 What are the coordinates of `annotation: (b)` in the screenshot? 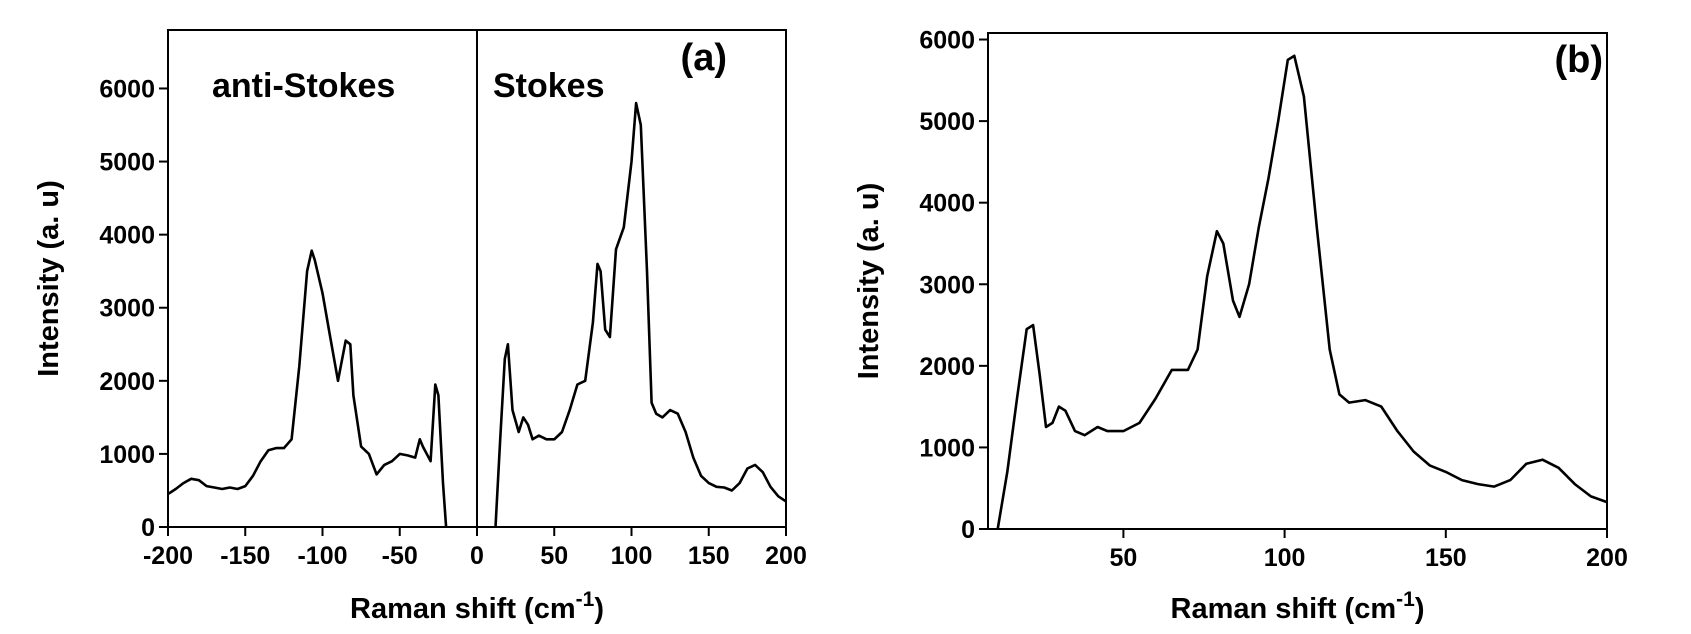 It's located at (1578, 60).